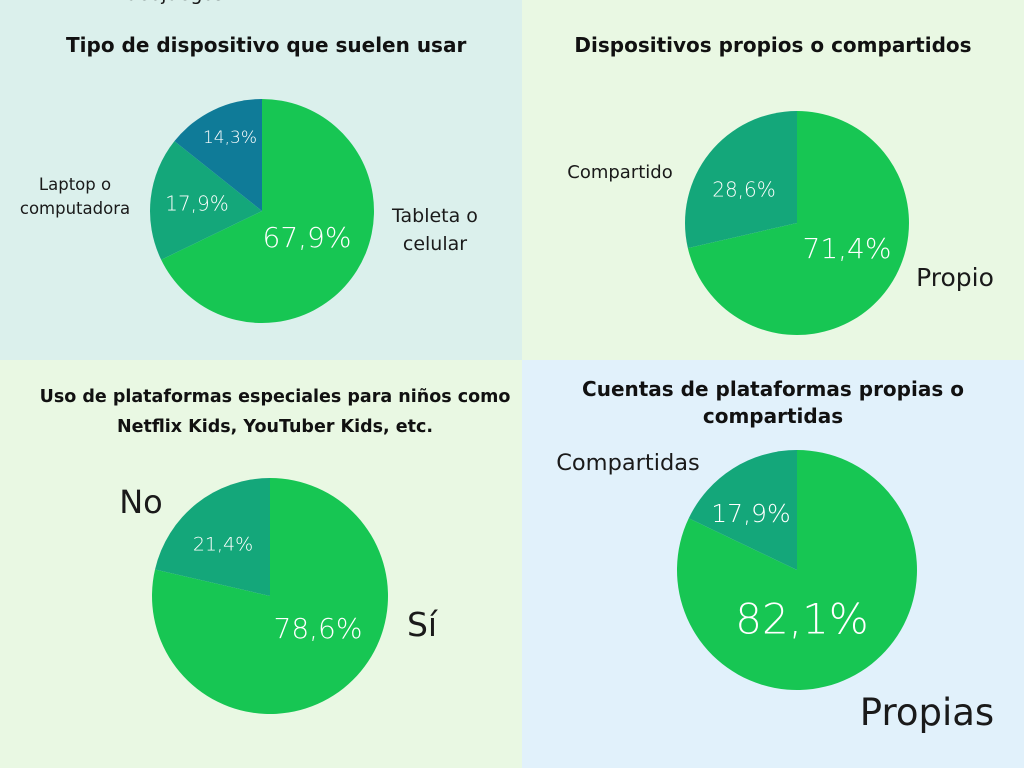  I want to click on pie-slice-propias, so click(796, 570).